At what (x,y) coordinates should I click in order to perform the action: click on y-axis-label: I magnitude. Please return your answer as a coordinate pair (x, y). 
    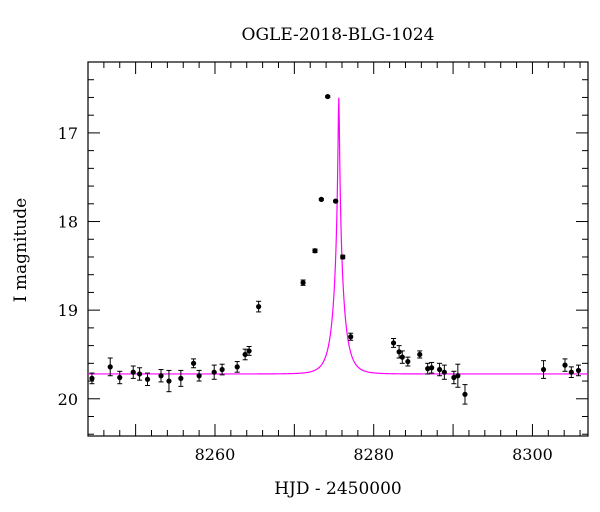
    Looking at the image, I should click on (21, 250).